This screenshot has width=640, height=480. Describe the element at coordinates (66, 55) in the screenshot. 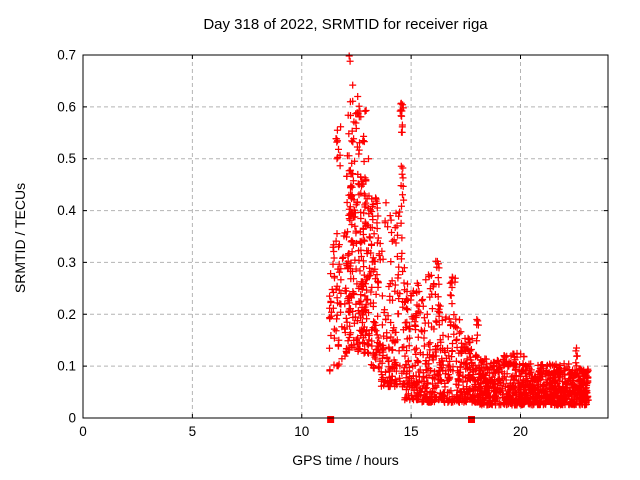

I see `y-tick-label: 0.7` at that location.